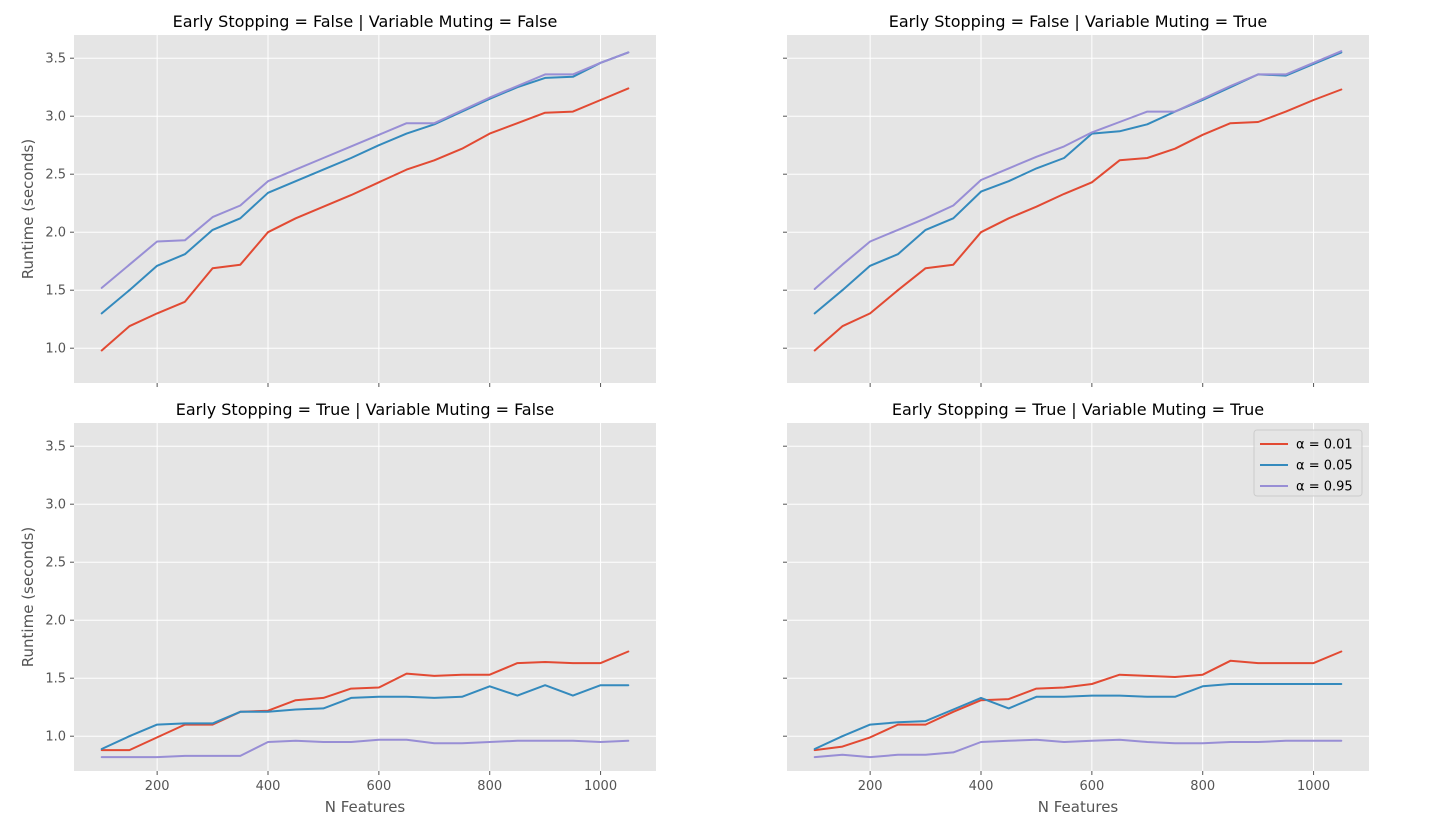 The image size is (1440, 831). I want to click on legend-label: α = 0.01, so click(1324, 445).